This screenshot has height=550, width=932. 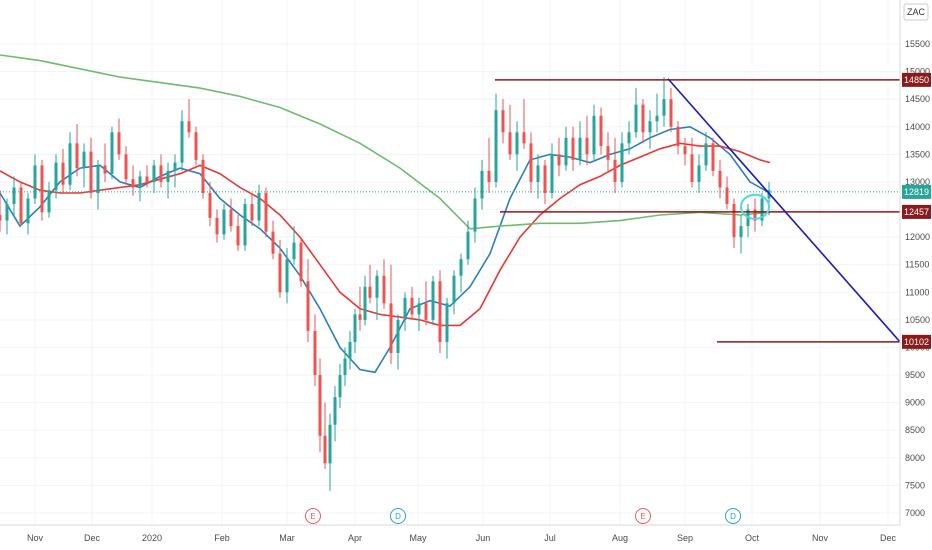 I want to click on price-tags: 14850 12819 12457 10102, so click(x=916, y=210).